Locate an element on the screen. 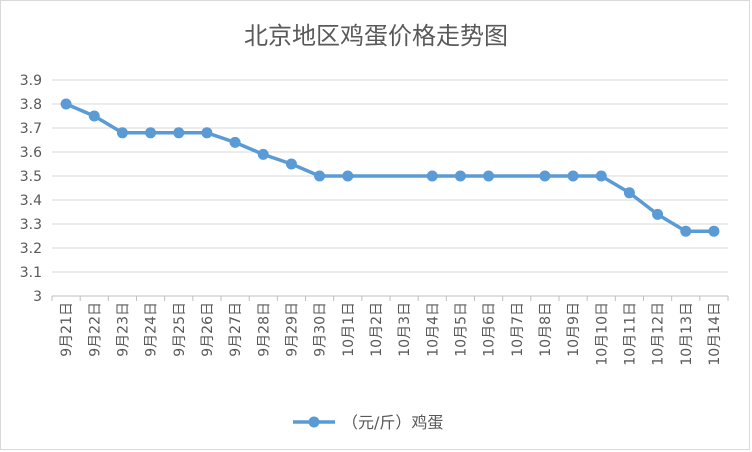 The width and height of the screenshot is (752, 452). y-tick-label: 3.1 is located at coordinates (31, 273).